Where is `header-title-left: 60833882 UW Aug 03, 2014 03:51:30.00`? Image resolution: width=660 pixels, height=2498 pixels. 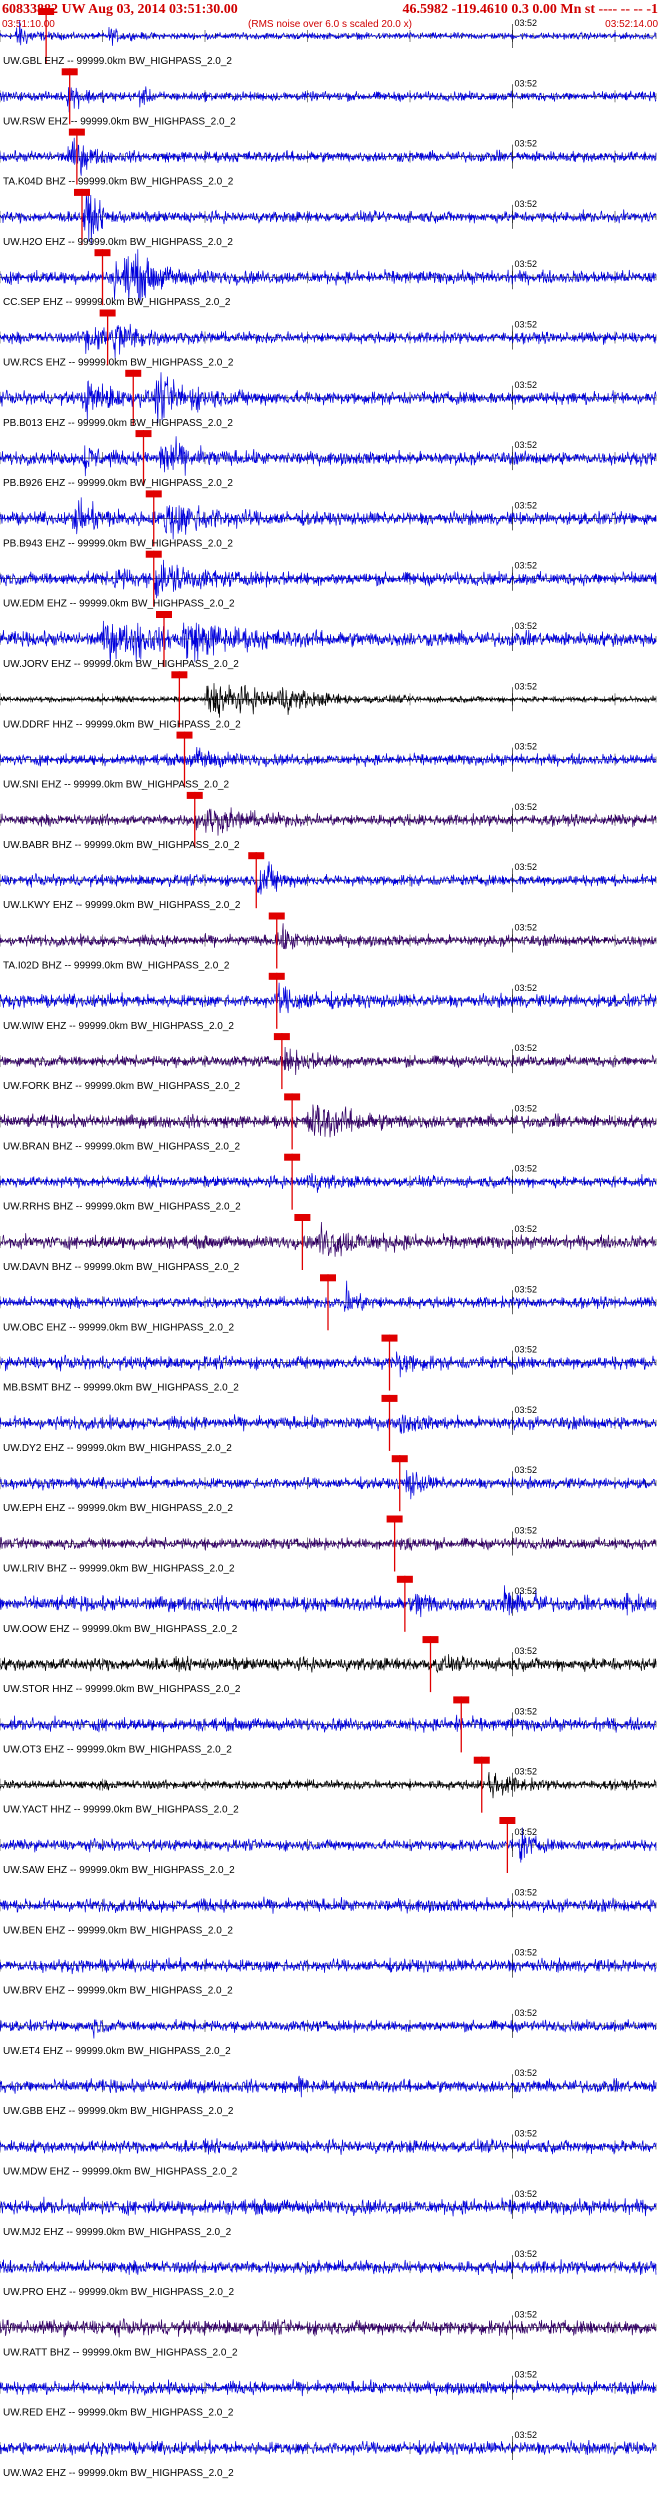
header-title-left: 60833882 UW Aug 03, 2014 03:51:30.00 is located at coordinates (120, 9).